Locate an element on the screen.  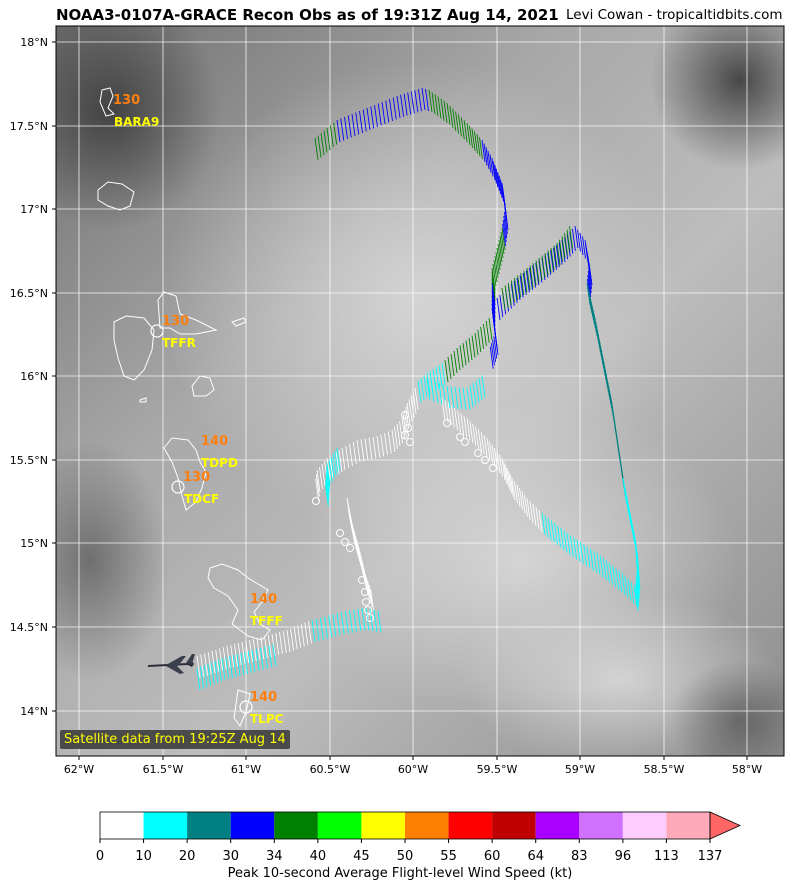
station-id: TLPC is located at coordinates (267, 719).